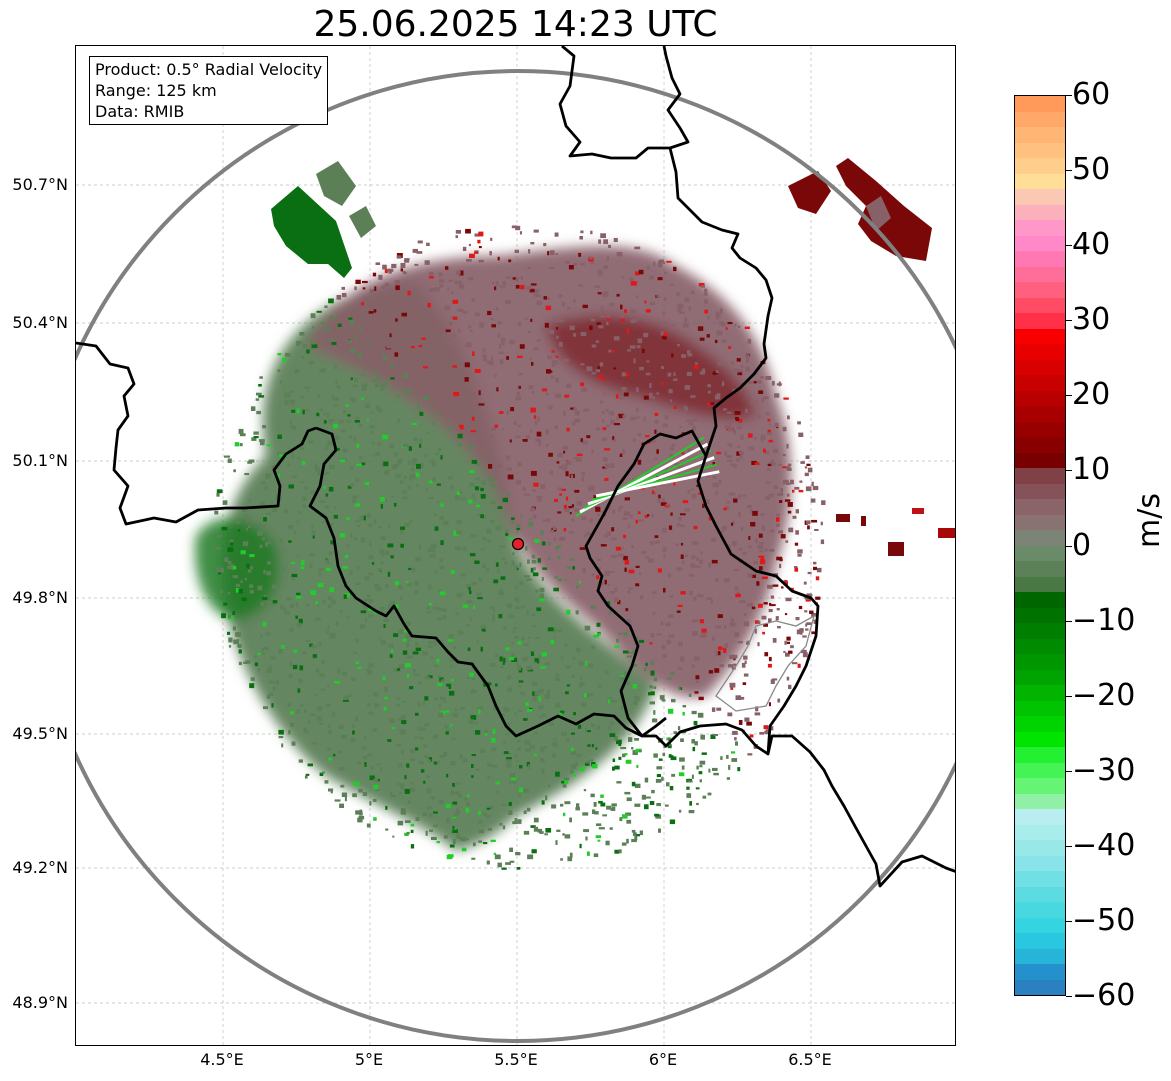  Describe the element at coordinates (140, 111) in the screenshot. I see `data-source-label: Data: RMIB` at that location.